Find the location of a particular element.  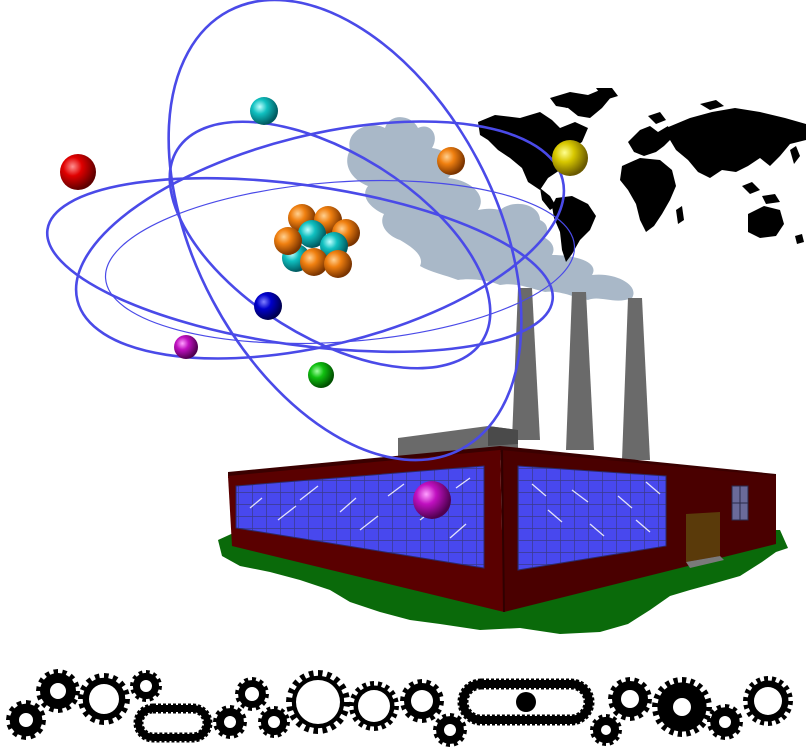

pulley-hub-icon is located at coordinates (526, 702).